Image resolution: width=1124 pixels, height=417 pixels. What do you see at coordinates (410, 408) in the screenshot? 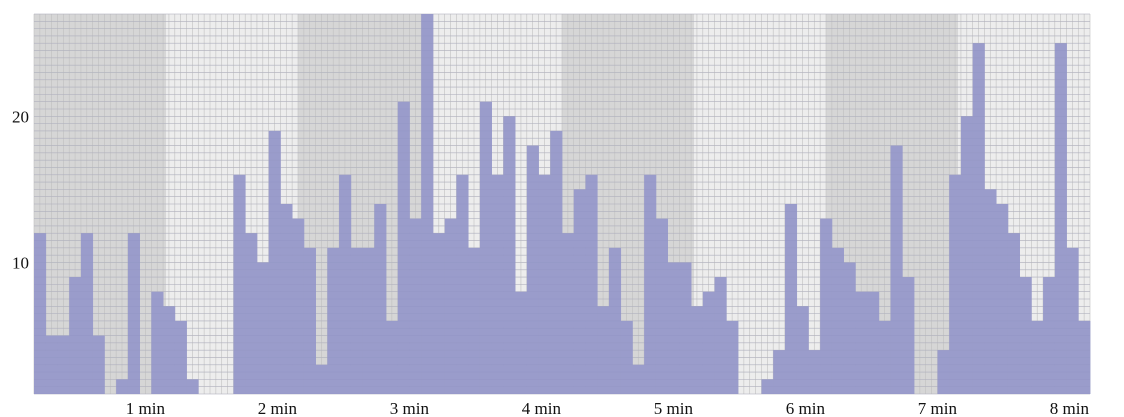
I see `x-tick-label: 3 min` at bounding box center [410, 408].